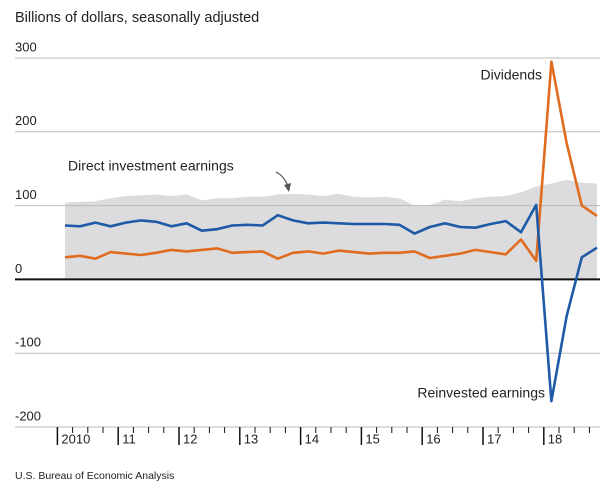  Describe the element at coordinates (312, 438) in the screenshot. I see `x-tick-label: 14` at that location.